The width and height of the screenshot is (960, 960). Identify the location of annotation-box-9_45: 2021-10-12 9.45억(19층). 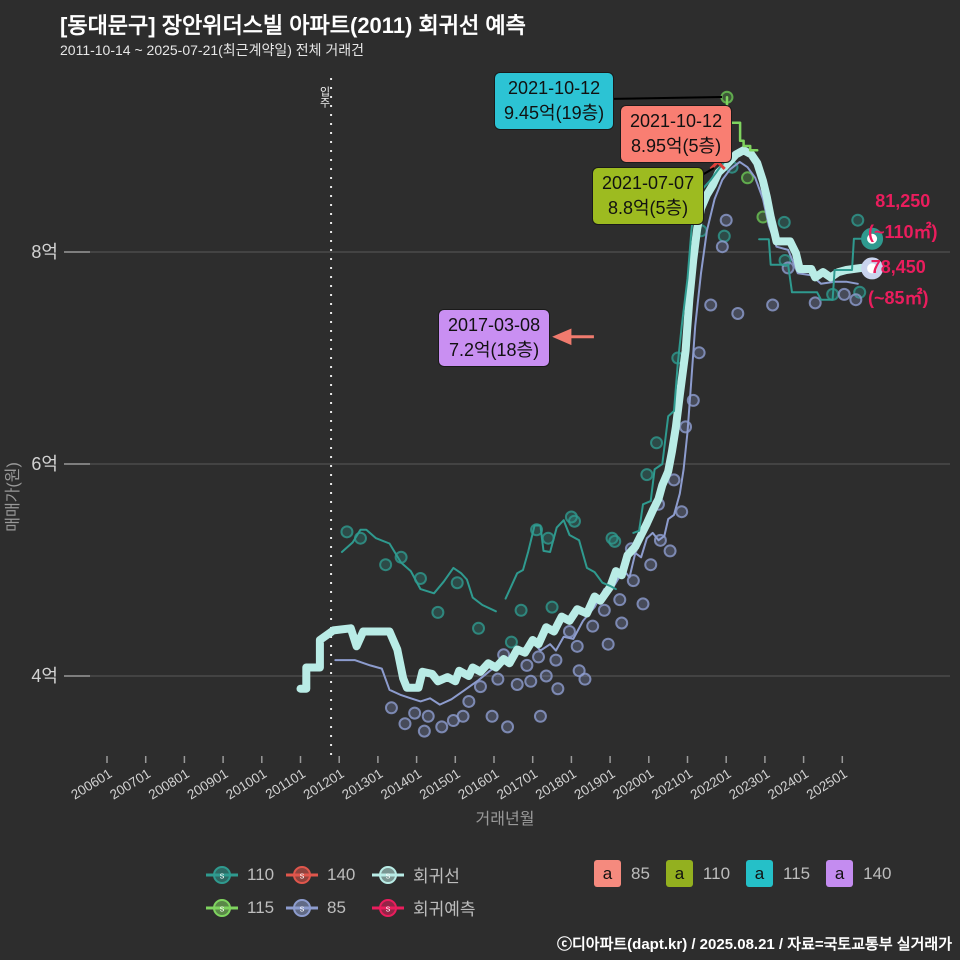
(554, 101).